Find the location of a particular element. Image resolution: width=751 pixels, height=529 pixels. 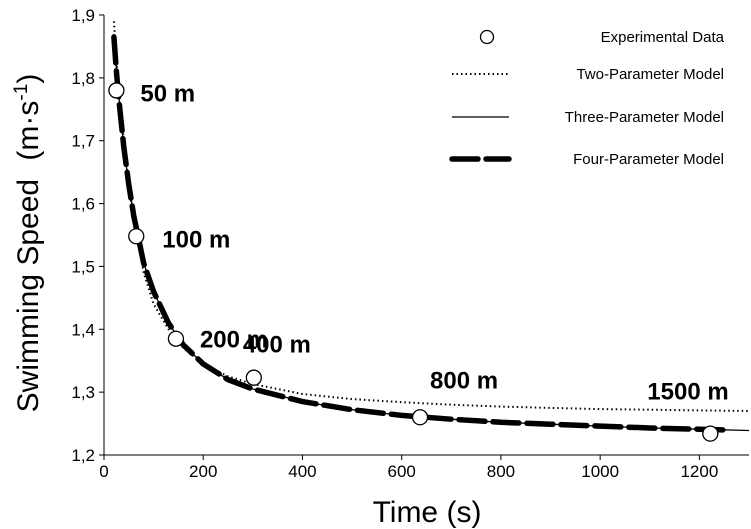

y-tick-label: 1,2 is located at coordinates (83, 455).